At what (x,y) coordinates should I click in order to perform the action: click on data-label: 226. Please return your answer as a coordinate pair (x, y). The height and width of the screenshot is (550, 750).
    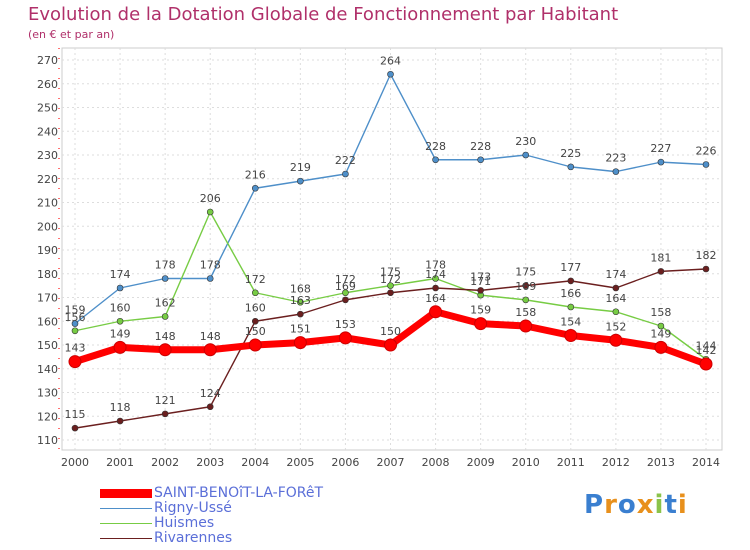
    Looking at the image, I should click on (706, 151).